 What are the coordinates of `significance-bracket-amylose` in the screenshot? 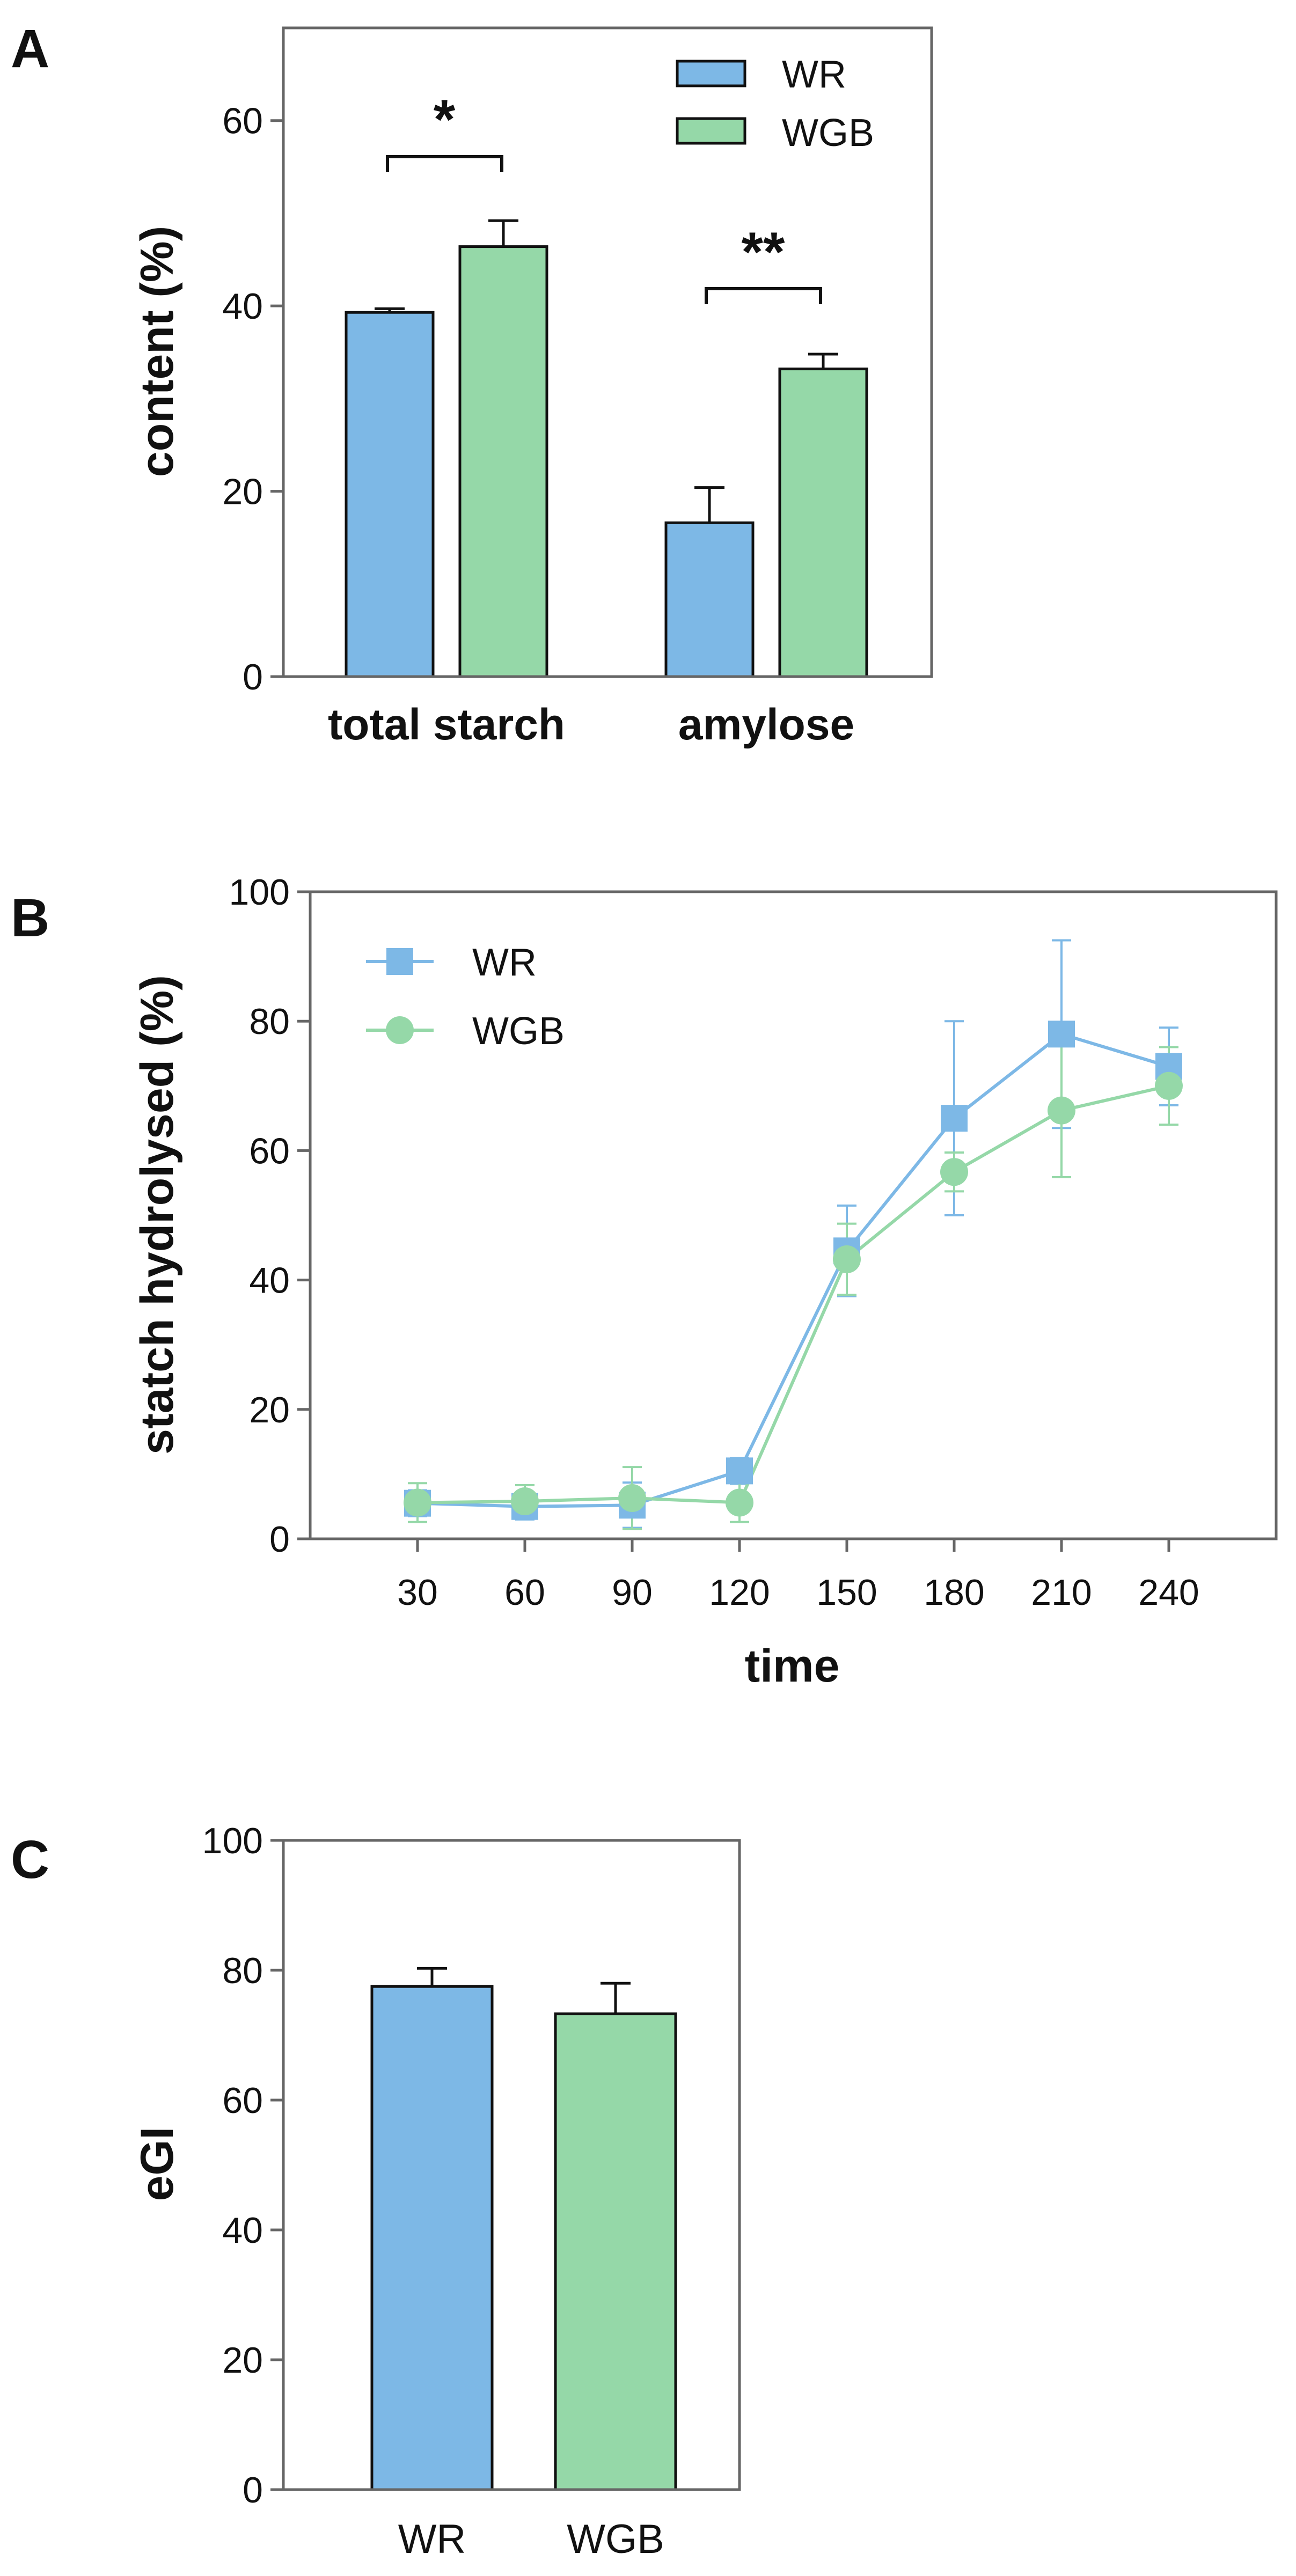 It's located at (763, 295).